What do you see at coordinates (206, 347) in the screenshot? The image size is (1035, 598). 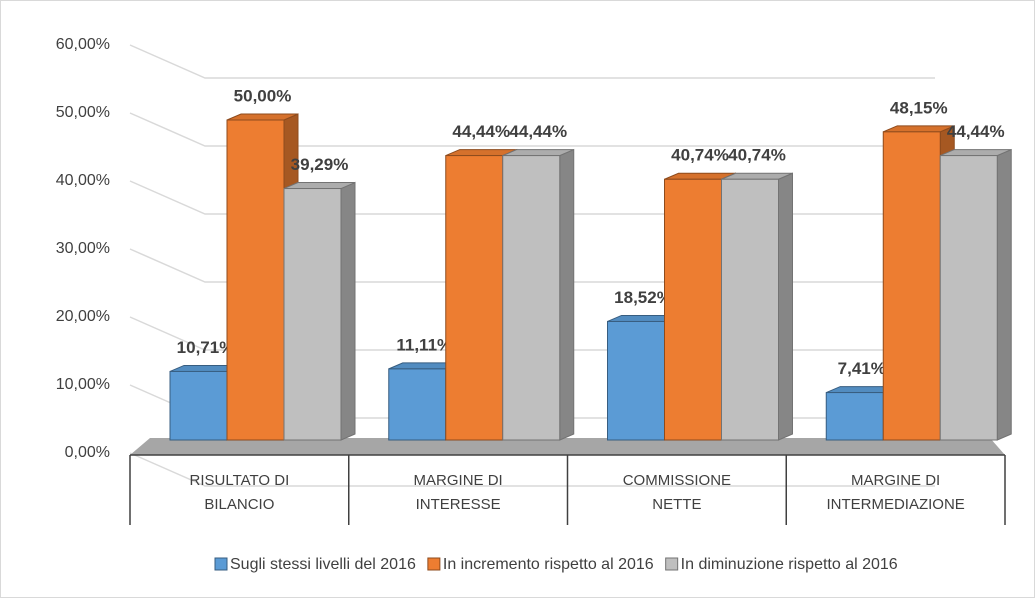 I see `value-label: 10,71%` at bounding box center [206, 347].